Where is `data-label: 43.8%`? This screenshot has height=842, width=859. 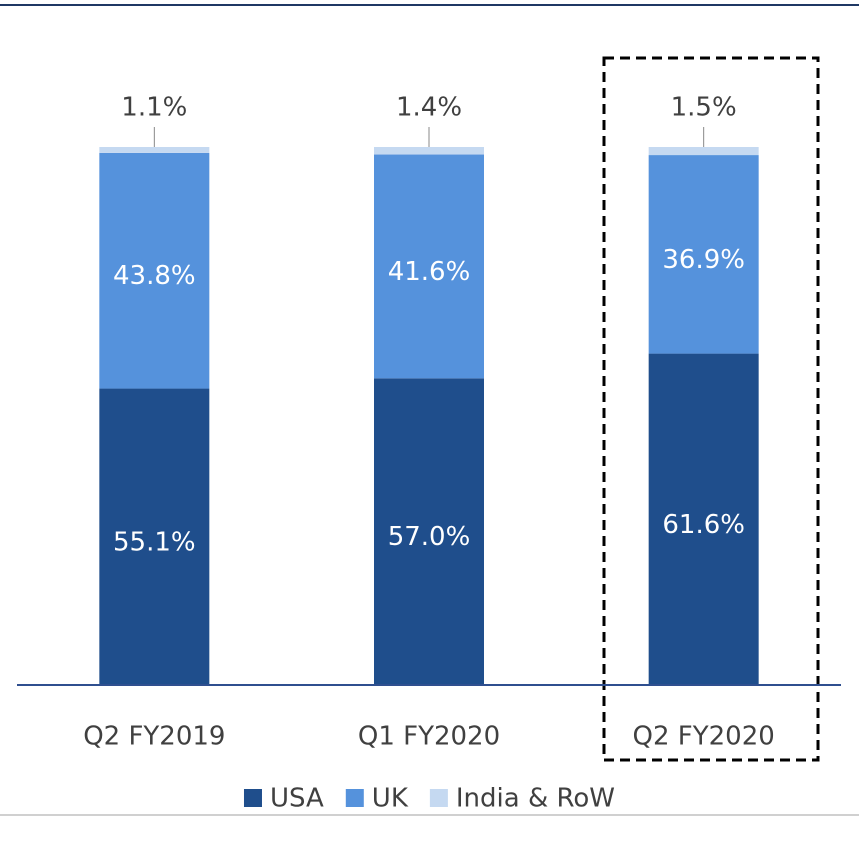 data-label: 43.8% is located at coordinates (154, 276).